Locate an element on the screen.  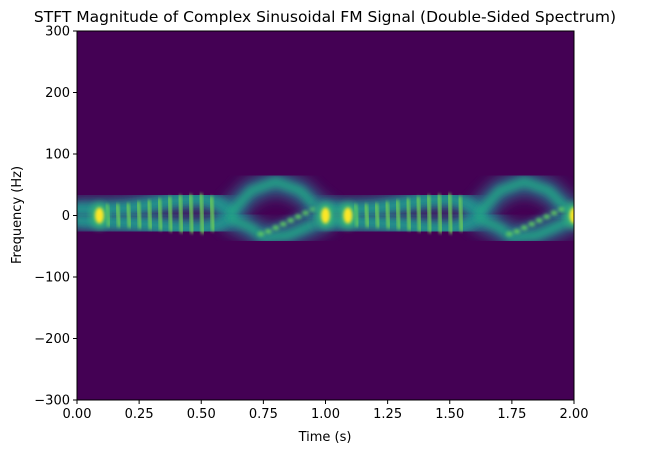
x-tick-label: 0.25 is located at coordinates (139, 414).